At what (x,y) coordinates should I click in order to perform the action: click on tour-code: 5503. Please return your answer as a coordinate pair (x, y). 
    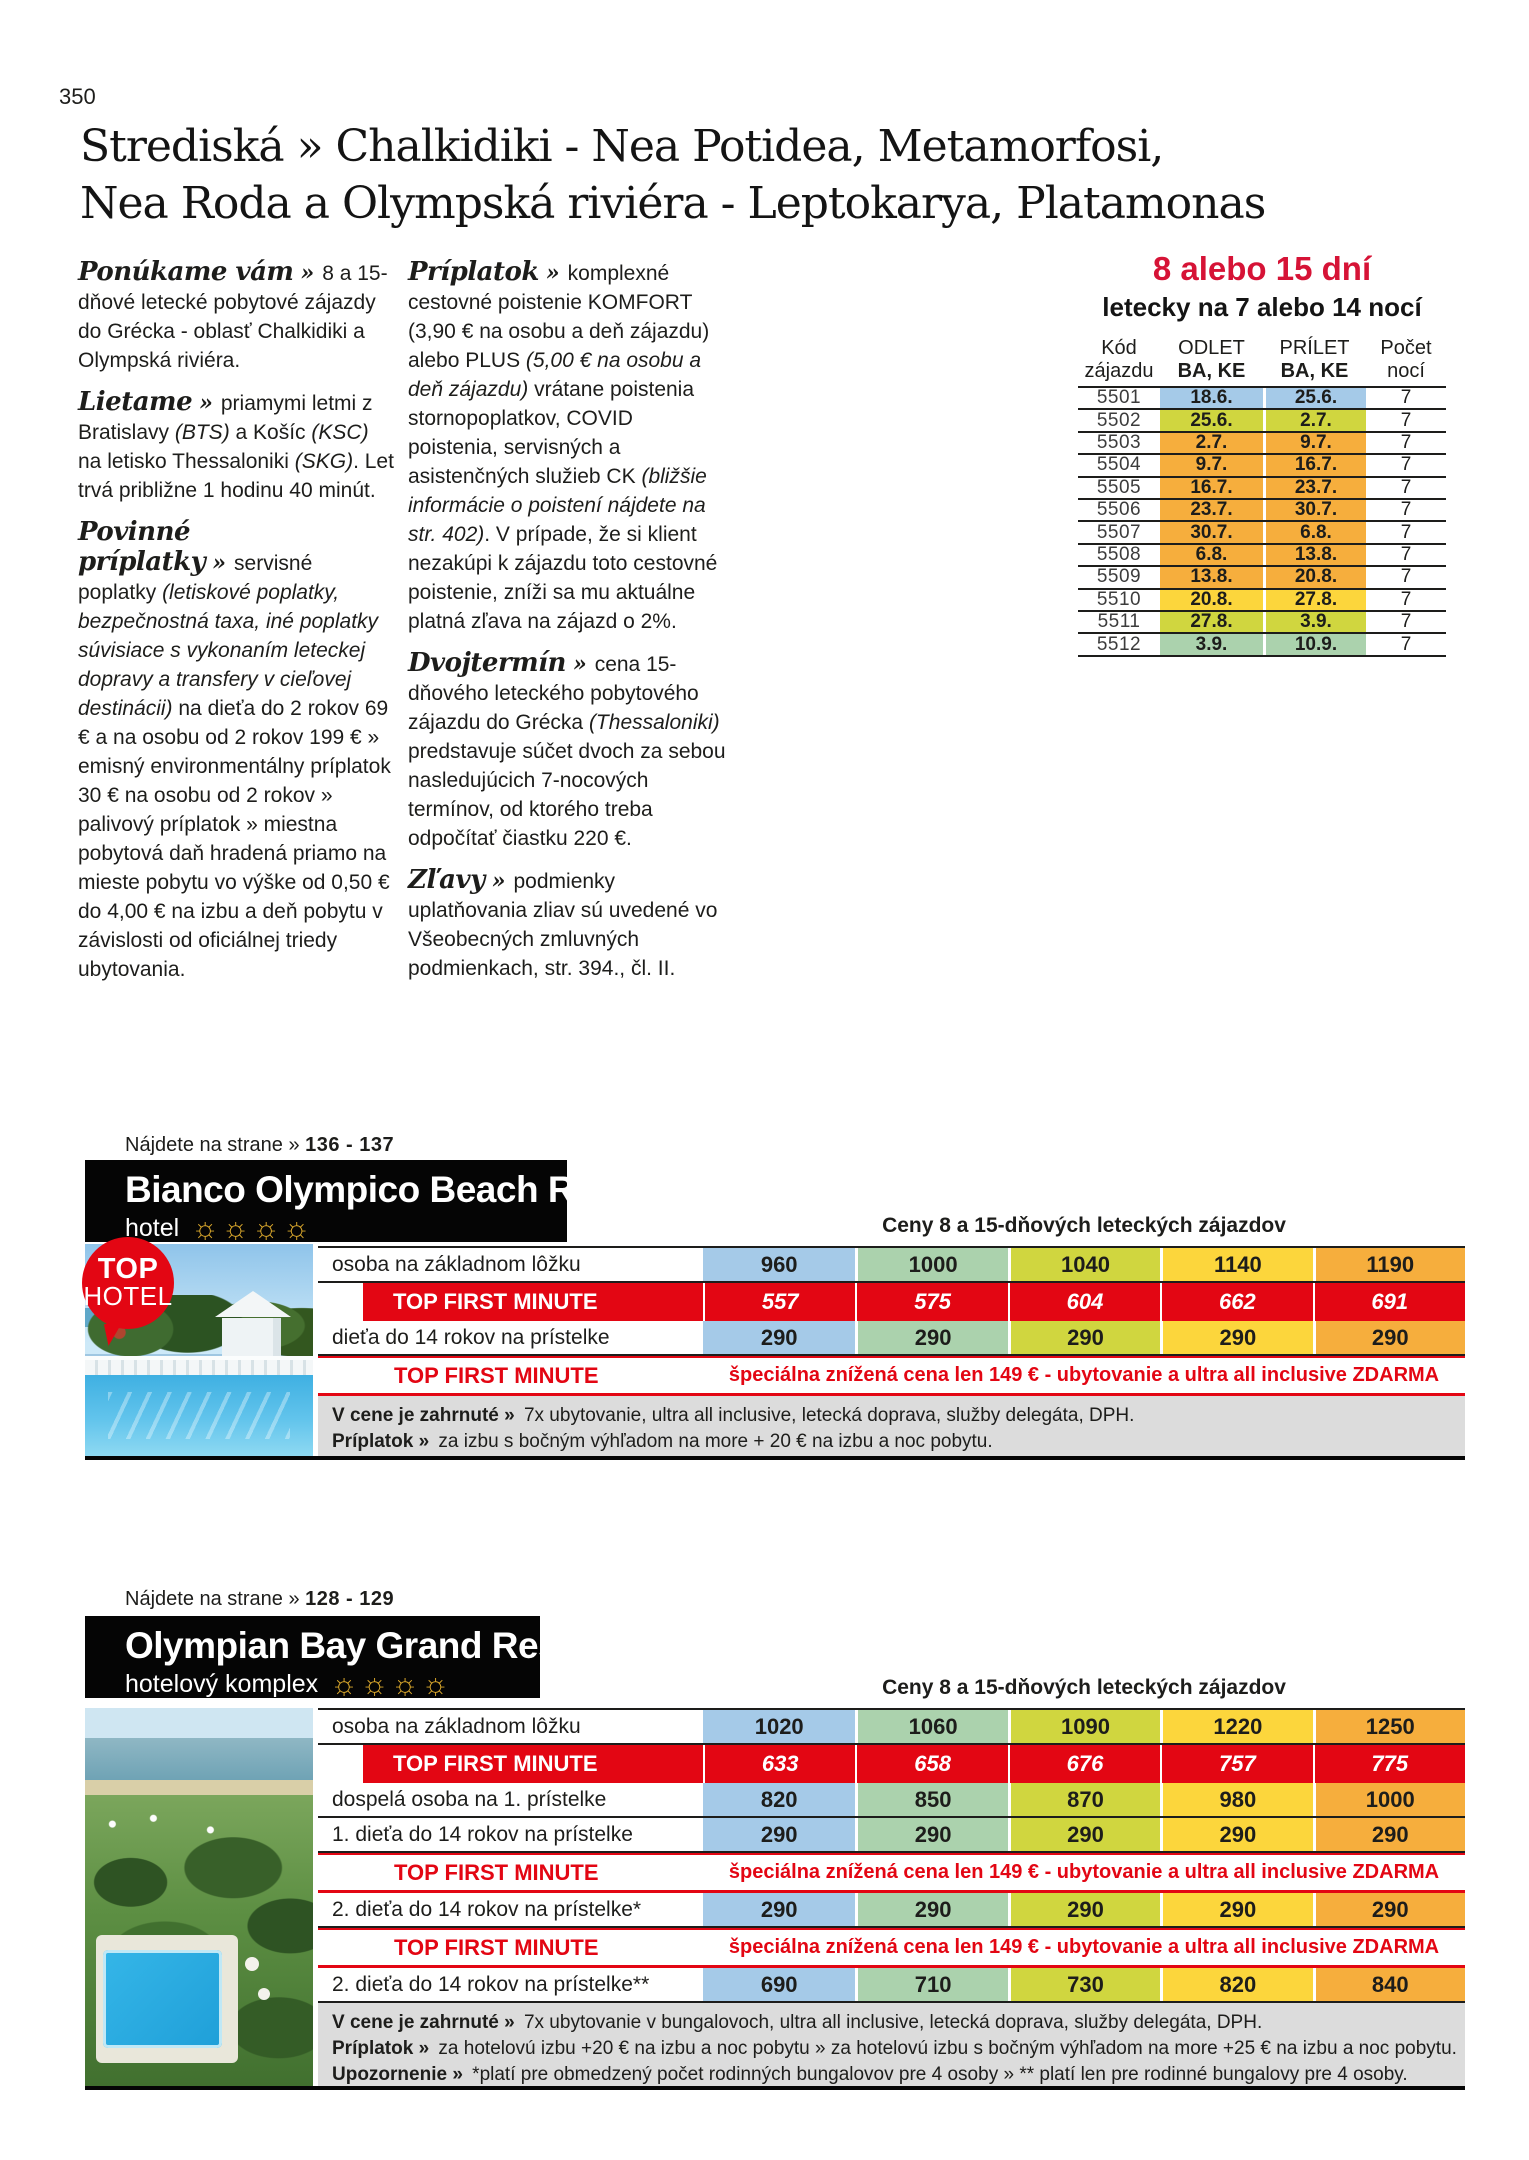
    Looking at the image, I should click on (1119, 442).